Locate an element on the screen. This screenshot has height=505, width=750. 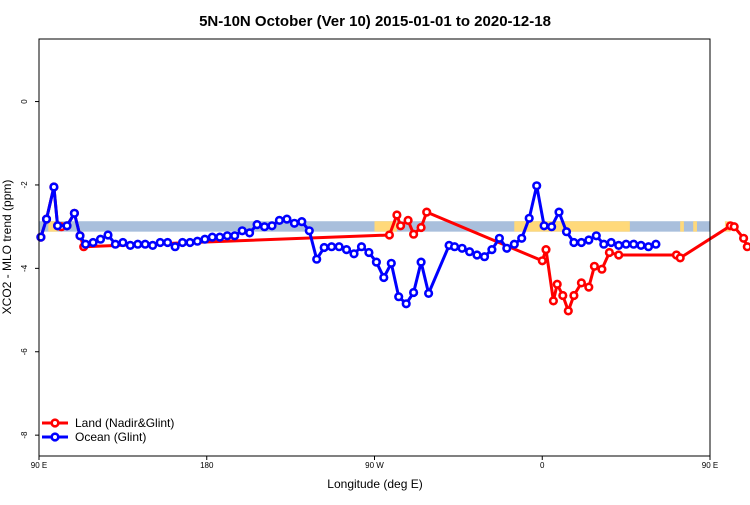
legend-entry: Land (Nadir&Glint) is located at coordinates (108, 423).